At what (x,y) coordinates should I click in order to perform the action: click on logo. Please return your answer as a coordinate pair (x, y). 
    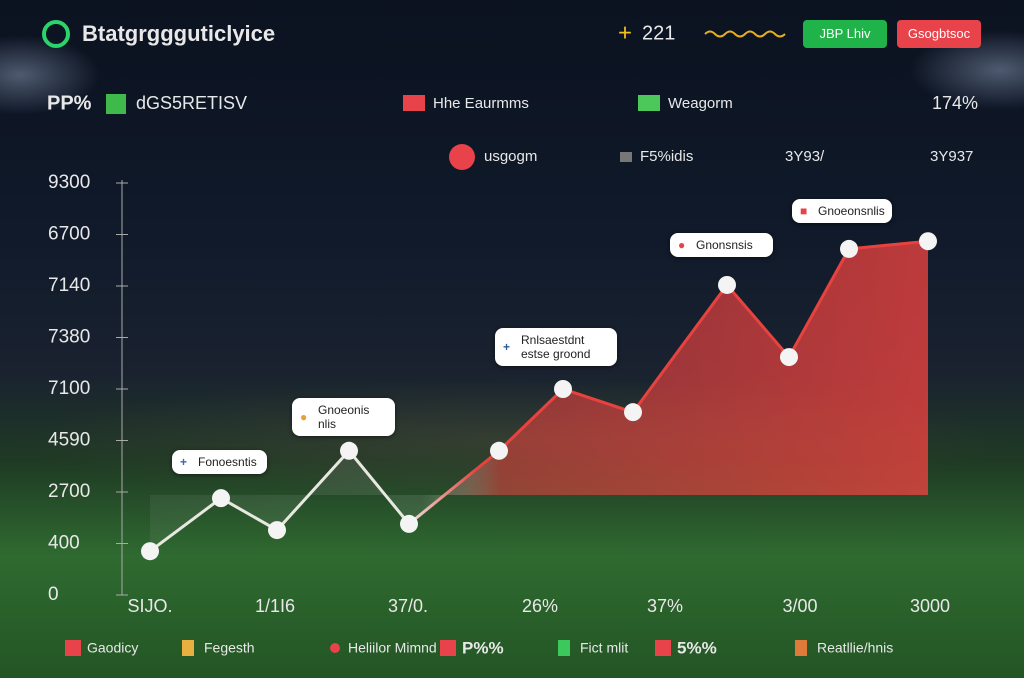
    Looking at the image, I should click on (56, 34).